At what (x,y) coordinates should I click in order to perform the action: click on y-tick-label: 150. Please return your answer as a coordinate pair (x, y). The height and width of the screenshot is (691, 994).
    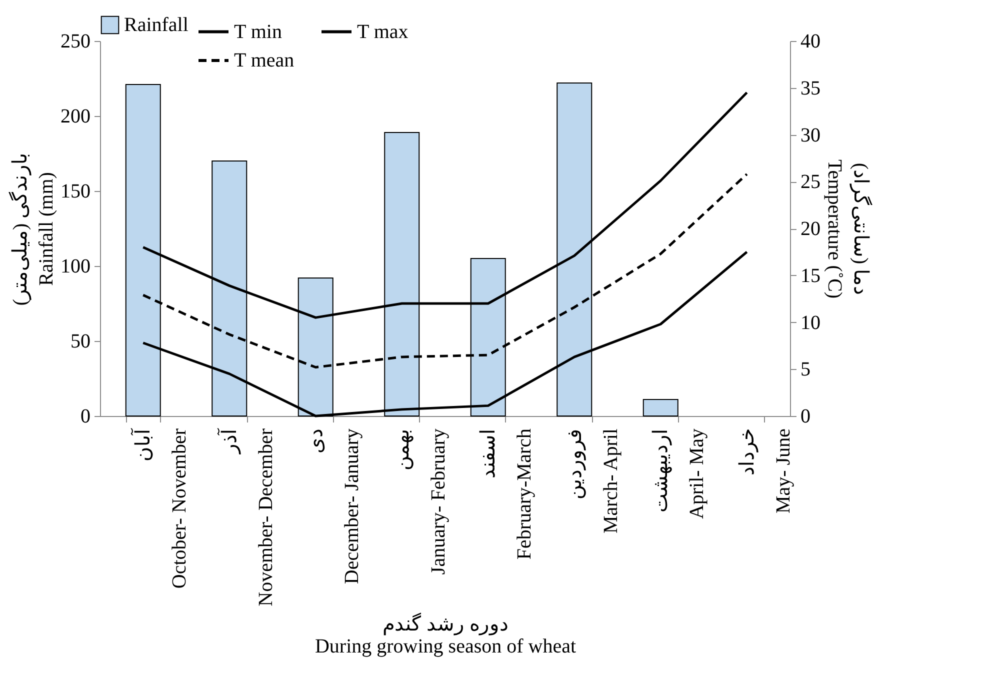
    Looking at the image, I should click on (75, 191).